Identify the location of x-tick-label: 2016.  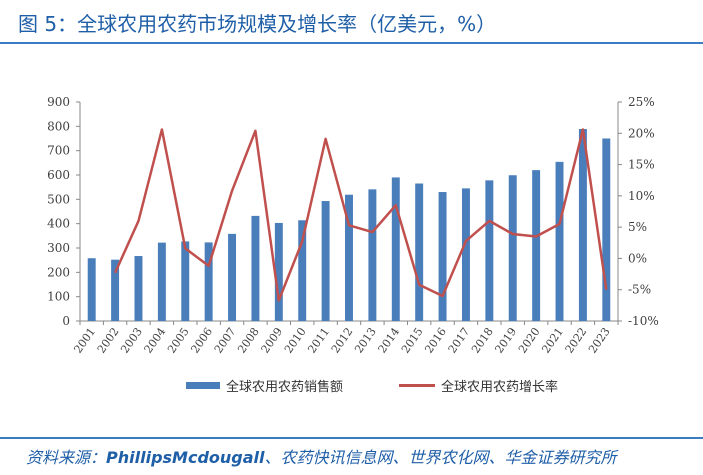
(435, 340).